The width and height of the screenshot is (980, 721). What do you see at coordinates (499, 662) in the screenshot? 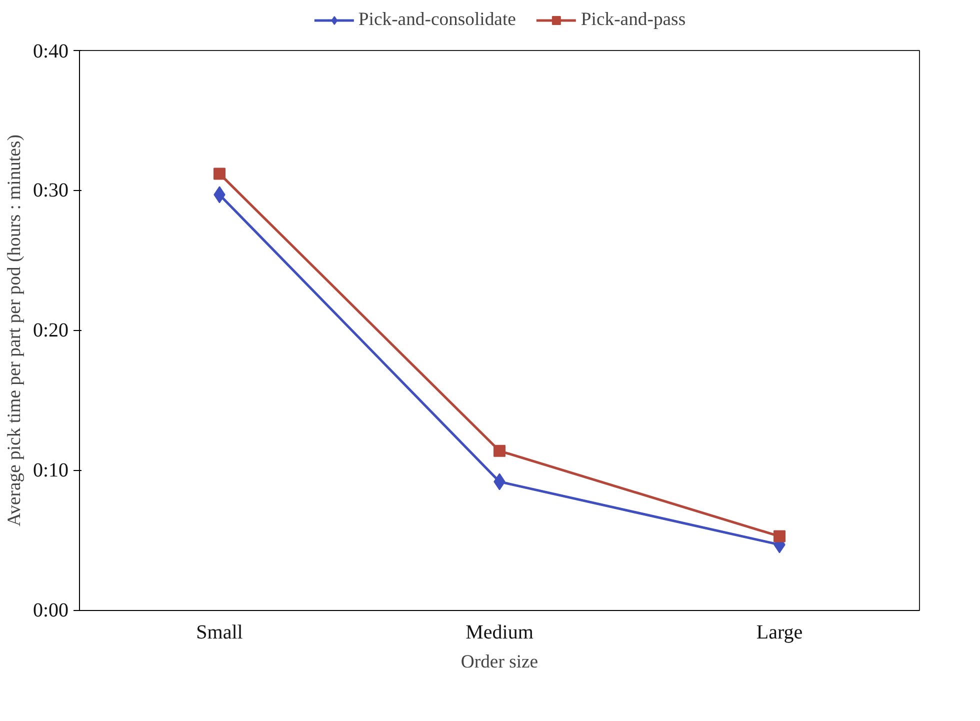
I see `x-axis-title: Order size` at bounding box center [499, 662].